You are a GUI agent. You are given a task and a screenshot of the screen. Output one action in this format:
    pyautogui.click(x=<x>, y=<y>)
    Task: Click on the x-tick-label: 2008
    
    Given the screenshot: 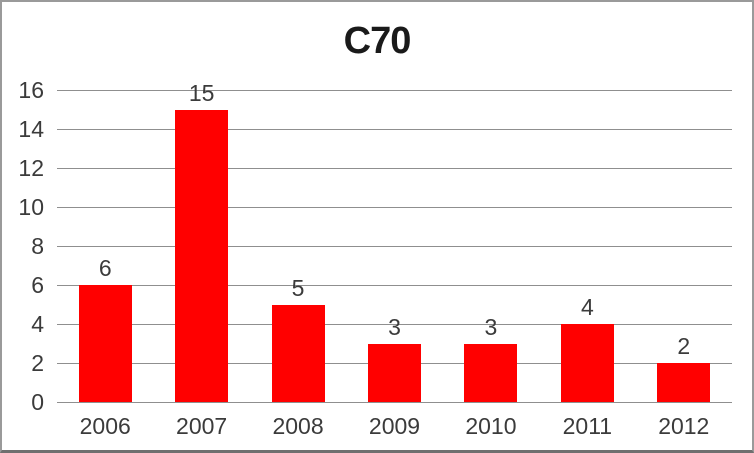 What is the action you would take?
    pyautogui.click(x=298, y=426)
    